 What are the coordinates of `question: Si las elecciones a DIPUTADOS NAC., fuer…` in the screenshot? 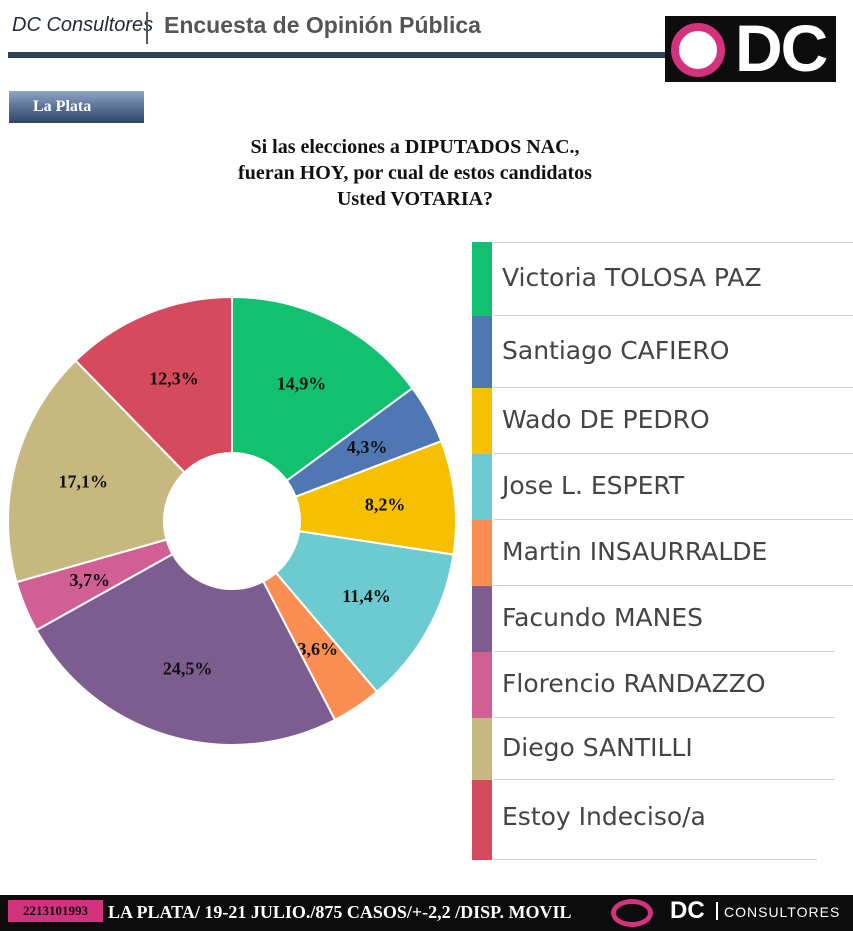 It's located at (415, 173).